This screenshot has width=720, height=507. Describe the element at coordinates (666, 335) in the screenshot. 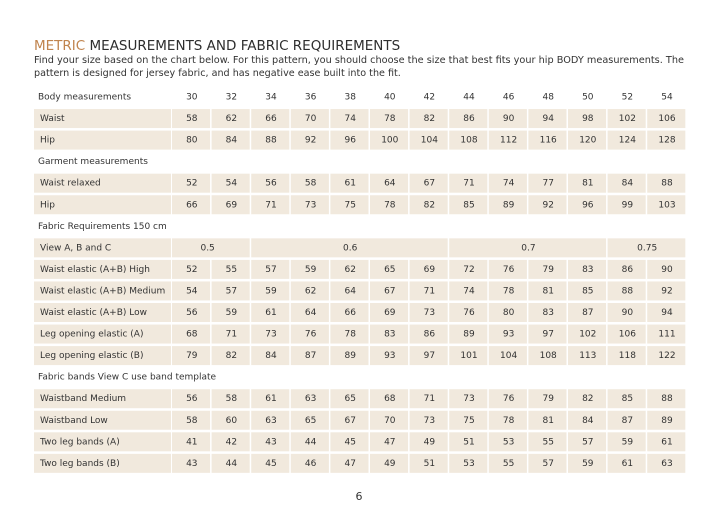

I see `cell-value: 111` at that location.